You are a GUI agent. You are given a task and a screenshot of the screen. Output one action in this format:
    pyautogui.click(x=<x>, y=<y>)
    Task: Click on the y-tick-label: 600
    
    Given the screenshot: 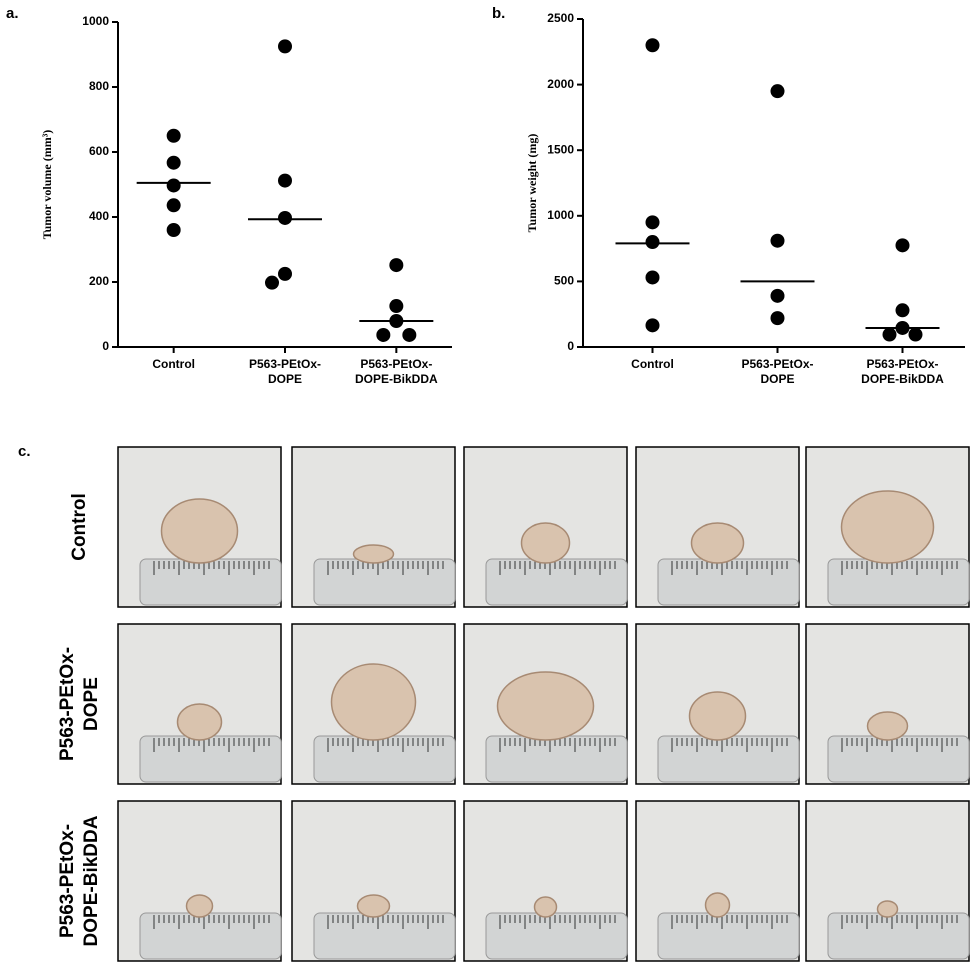 What is the action you would take?
    pyautogui.click(x=99, y=151)
    